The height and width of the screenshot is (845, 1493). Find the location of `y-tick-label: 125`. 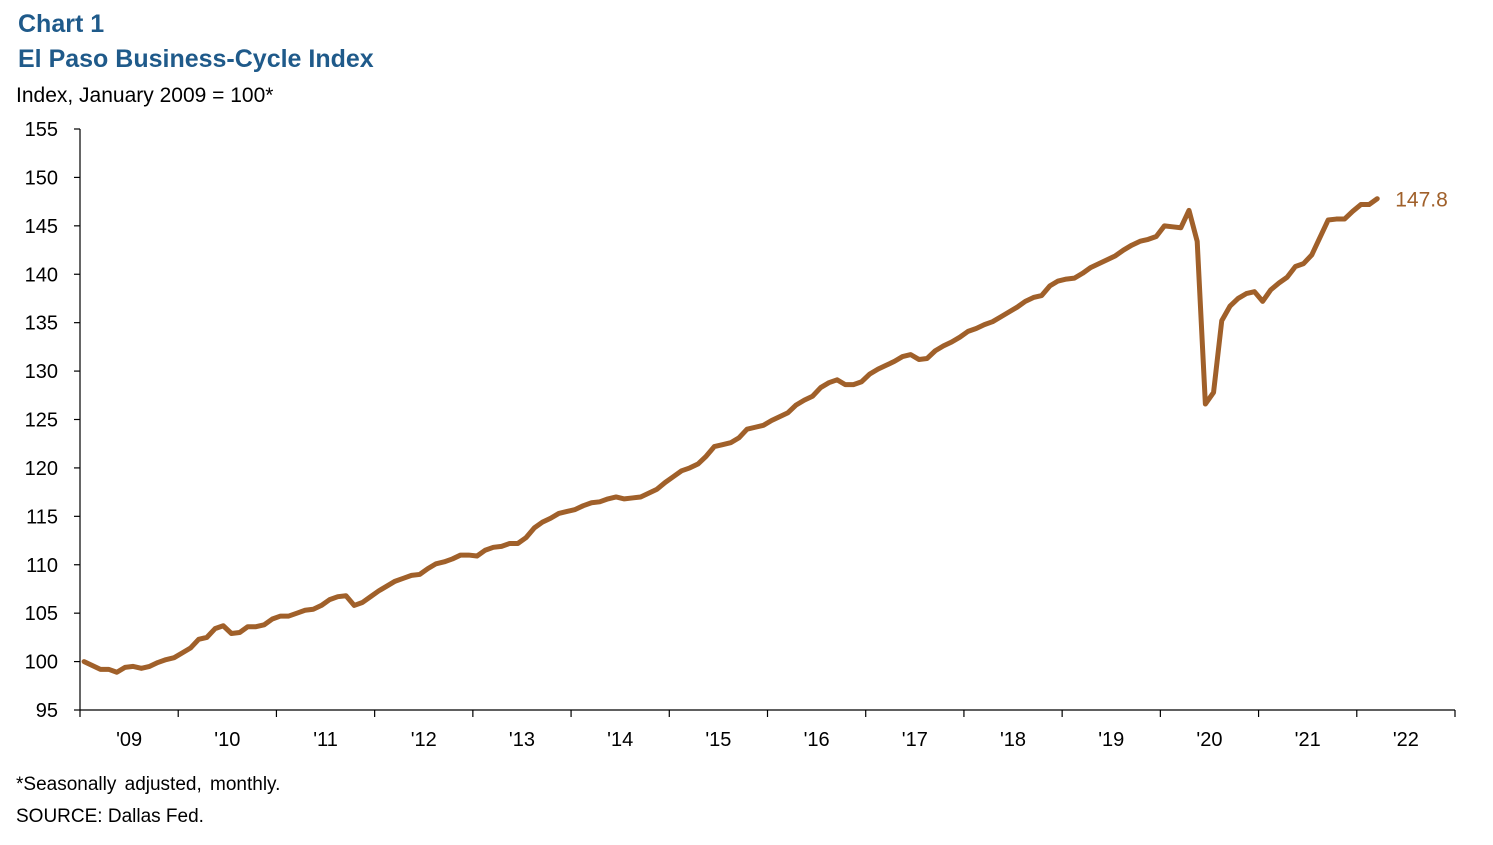

y-tick-label: 125 is located at coordinates (41, 421).